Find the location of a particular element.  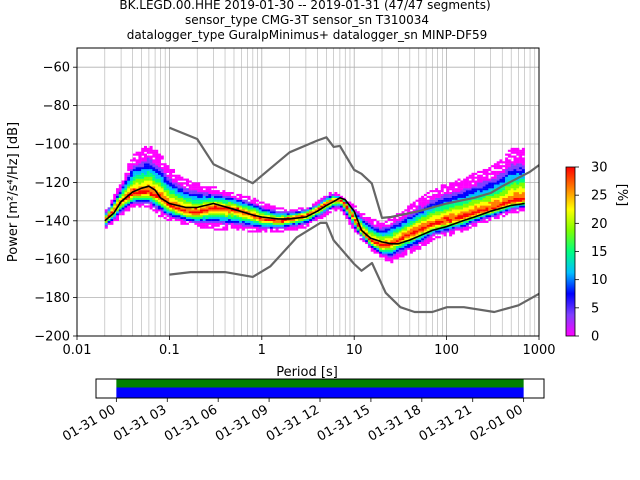

x-tick-label: 100 is located at coordinates (446, 350).